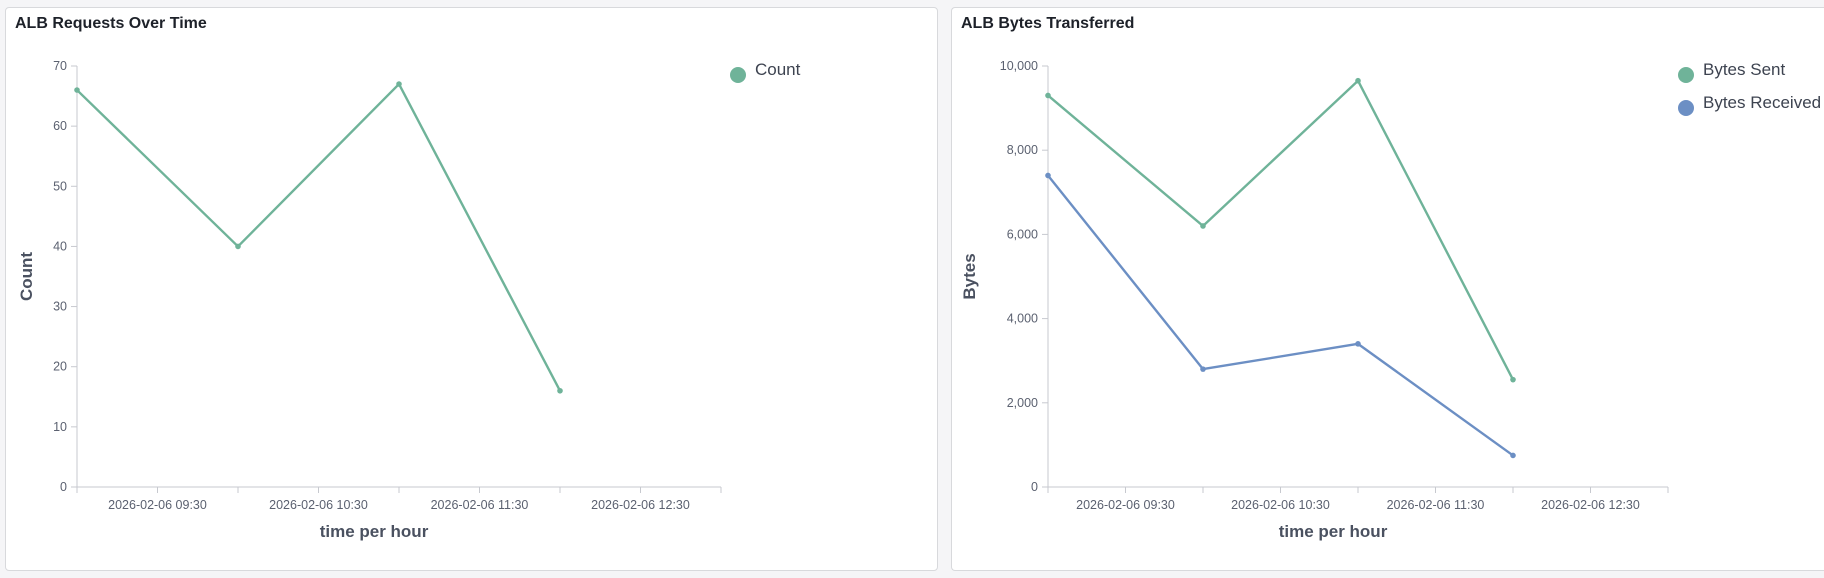 The image size is (1824, 578). I want to click on y-tick-label: 4,000, so click(1022, 319).